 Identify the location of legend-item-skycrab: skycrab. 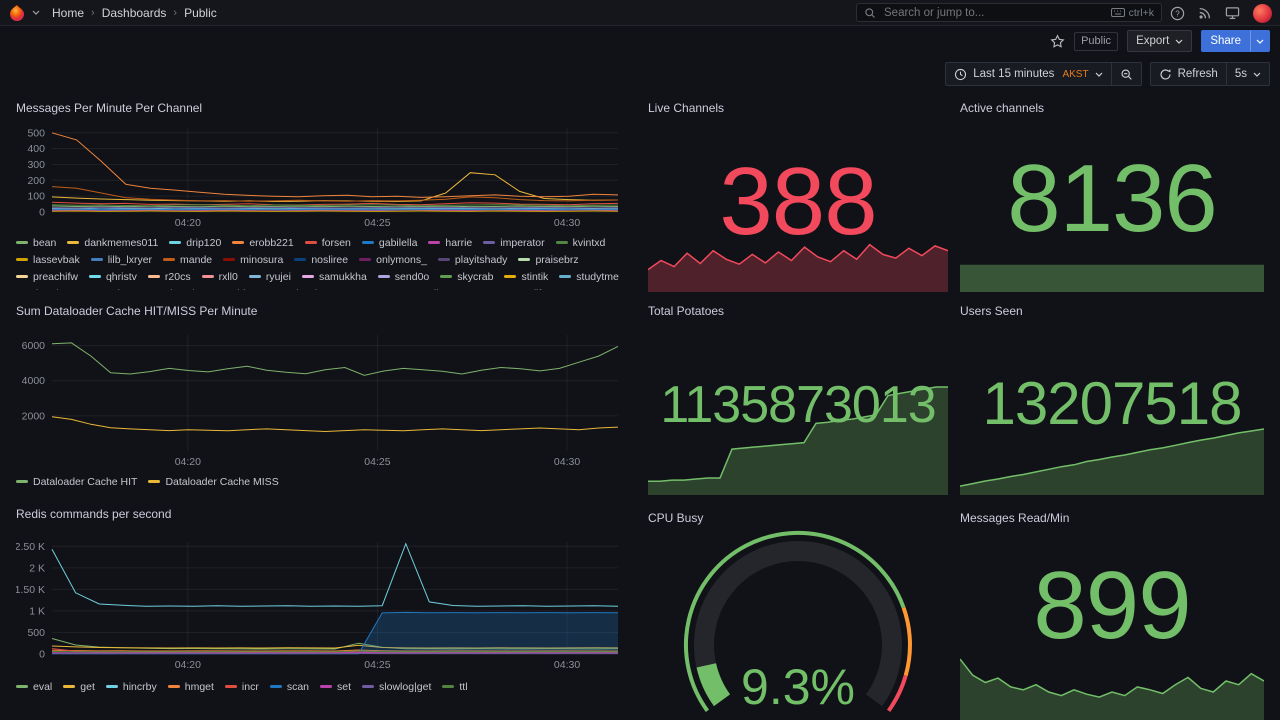
(466, 276).